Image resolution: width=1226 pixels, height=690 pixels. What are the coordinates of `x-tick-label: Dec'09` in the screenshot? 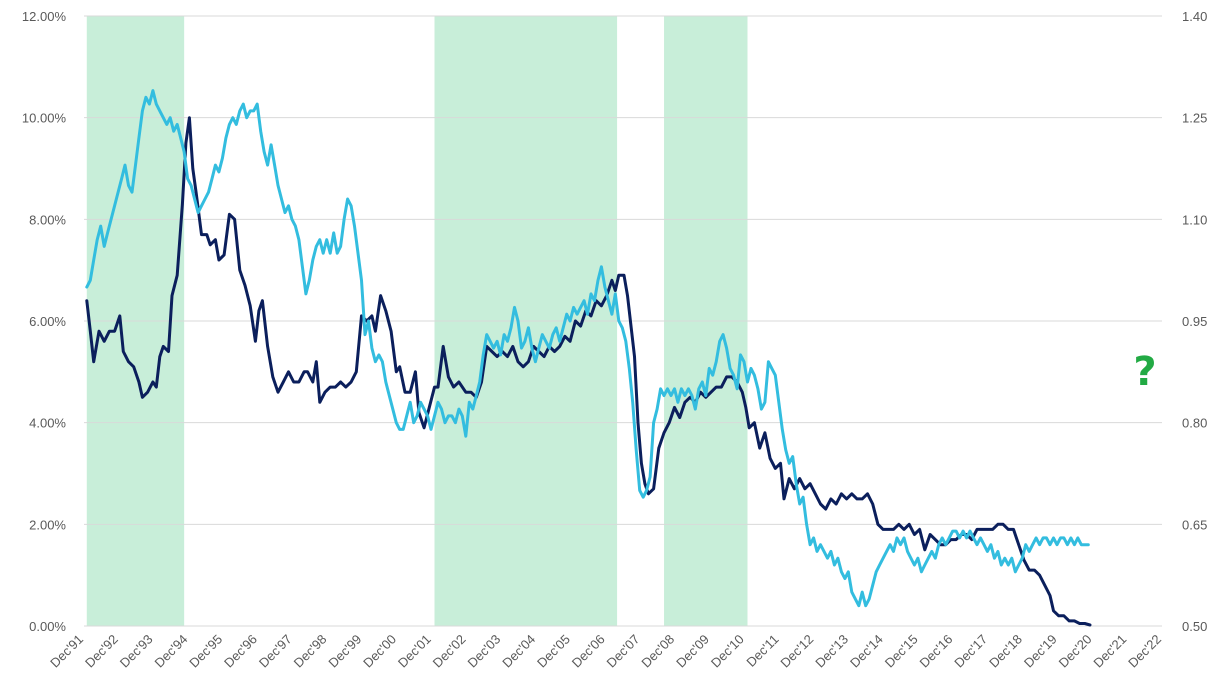 It's located at (692, 651).